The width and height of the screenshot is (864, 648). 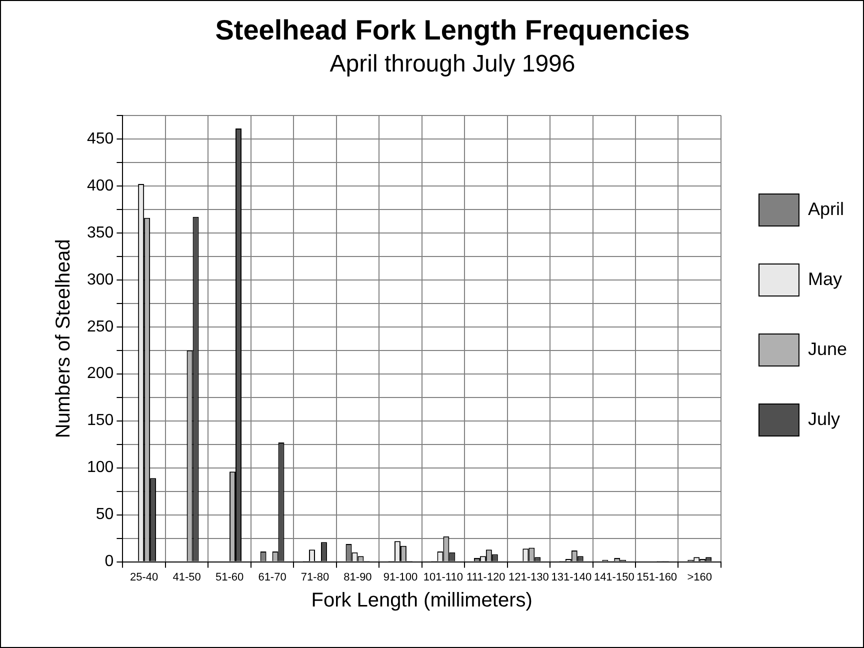 What do you see at coordinates (571, 577) in the screenshot?
I see `x-tick-label: 131-140` at bounding box center [571, 577].